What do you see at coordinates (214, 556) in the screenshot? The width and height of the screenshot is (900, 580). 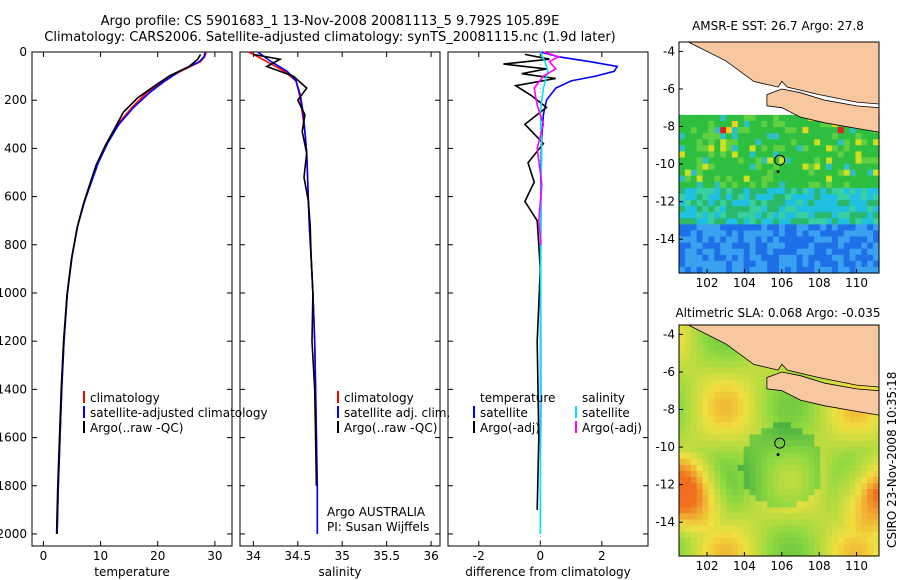 I see `x-tick-label: 30` at bounding box center [214, 556].